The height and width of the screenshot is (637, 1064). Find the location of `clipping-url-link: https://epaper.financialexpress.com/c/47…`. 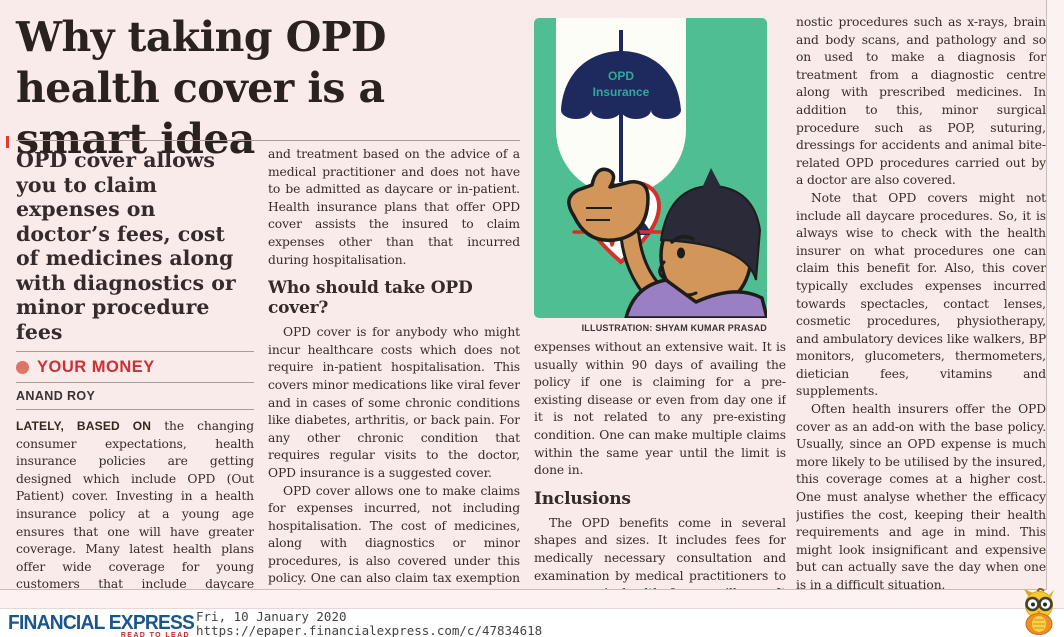

clipping-url-link: https://epaper.financialexpress.com/c/47… is located at coordinates (369, 629).